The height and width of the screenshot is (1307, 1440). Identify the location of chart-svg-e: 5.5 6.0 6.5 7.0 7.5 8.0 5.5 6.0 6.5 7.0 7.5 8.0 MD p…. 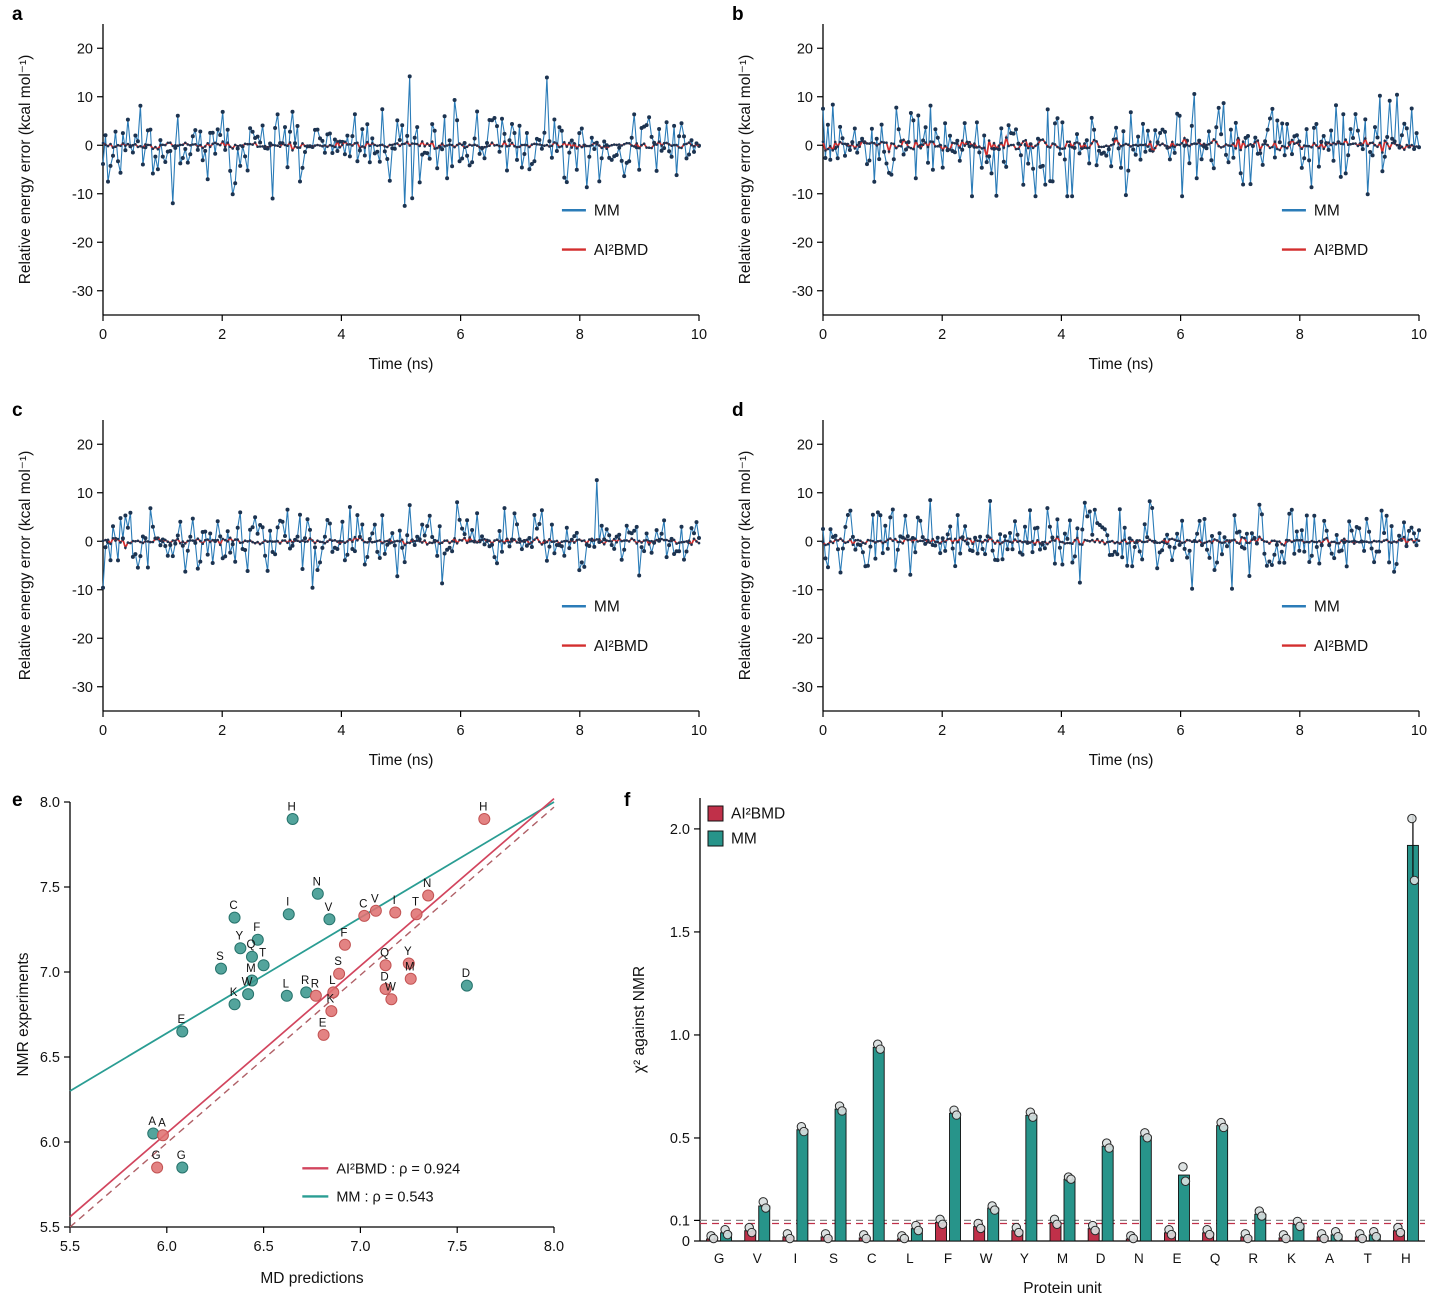
(289, 1041).